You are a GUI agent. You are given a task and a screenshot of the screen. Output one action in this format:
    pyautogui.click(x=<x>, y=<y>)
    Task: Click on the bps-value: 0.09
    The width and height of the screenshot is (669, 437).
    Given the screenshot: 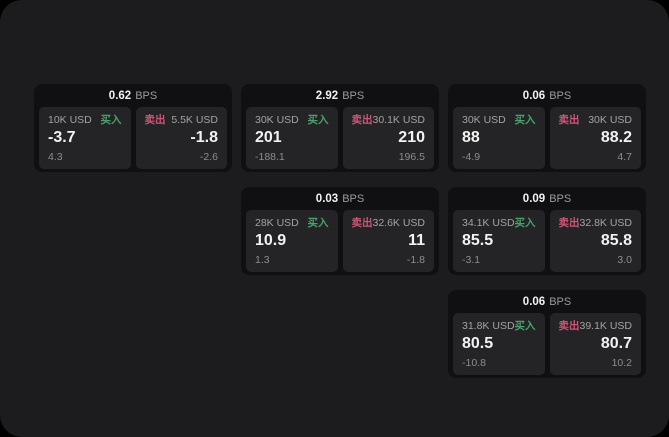 What is the action you would take?
    pyautogui.click(x=534, y=198)
    